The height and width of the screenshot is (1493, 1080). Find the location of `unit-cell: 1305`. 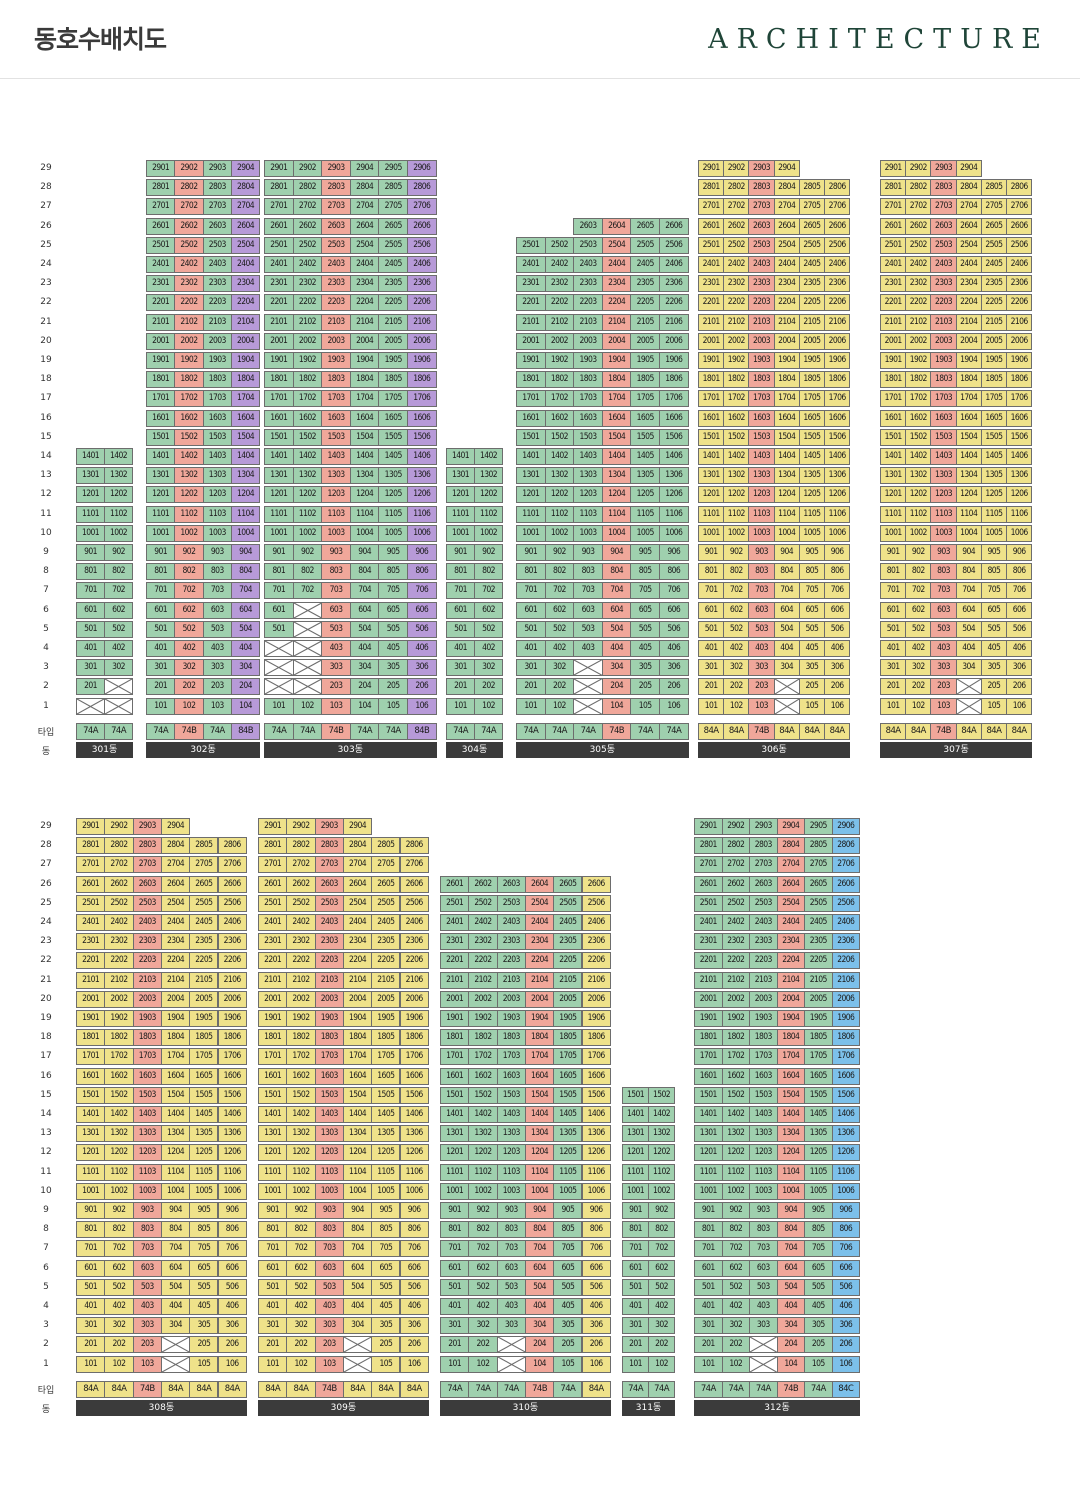

unit-cell: 1305 is located at coordinates (811, 476).